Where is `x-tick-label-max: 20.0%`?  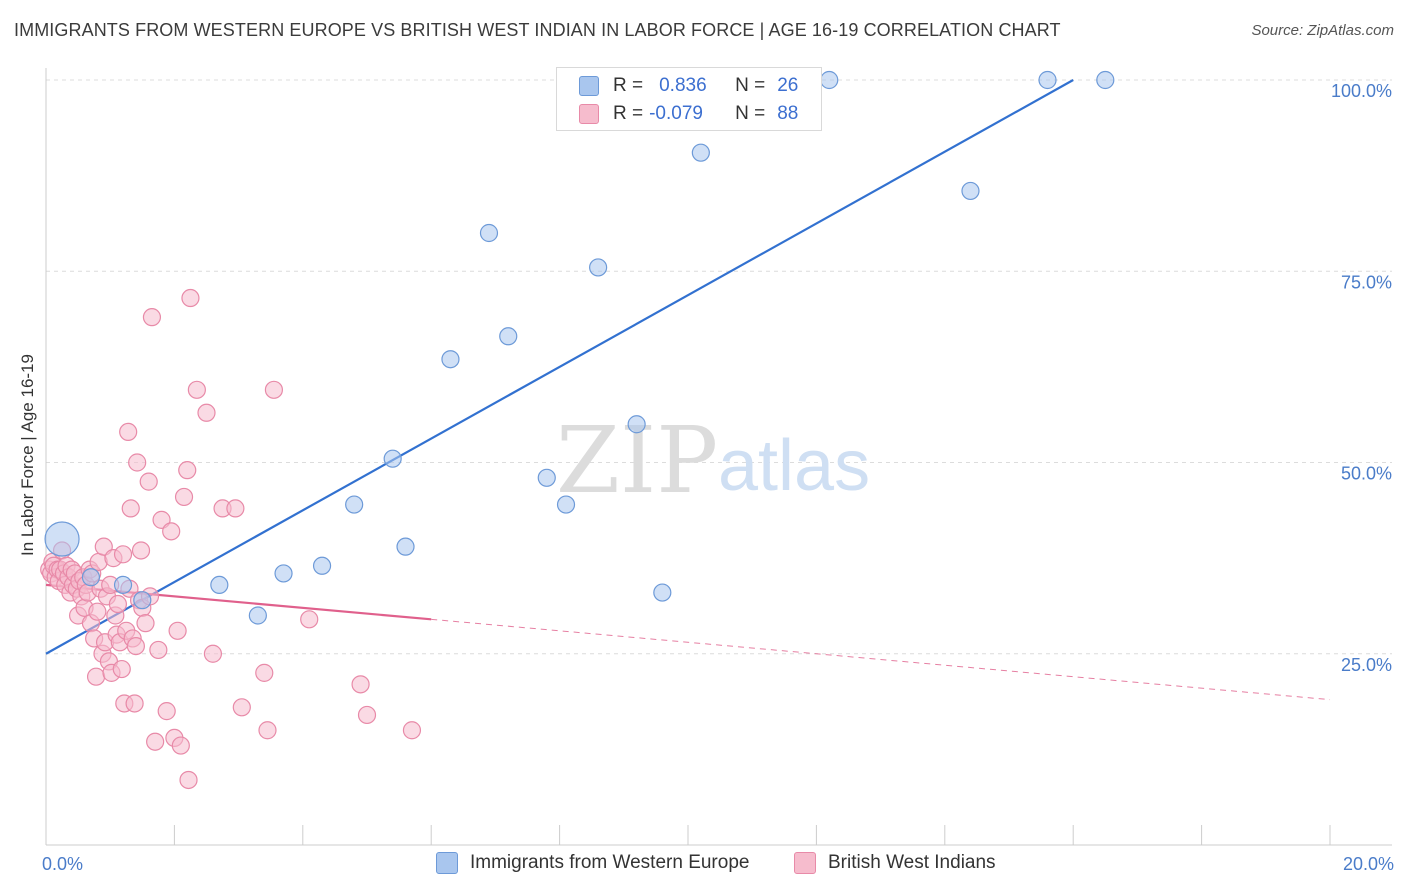 x-tick-label-max: 20.0% is located at coordinates (1368, 864).